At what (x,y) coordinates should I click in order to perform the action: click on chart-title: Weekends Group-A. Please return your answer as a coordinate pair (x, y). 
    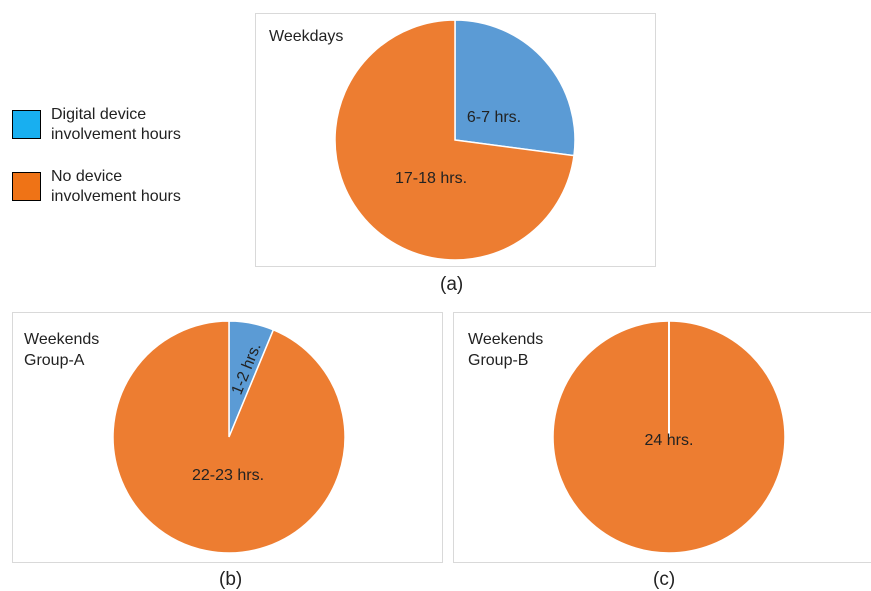
    Looking at the image, I should click on (62, 350).